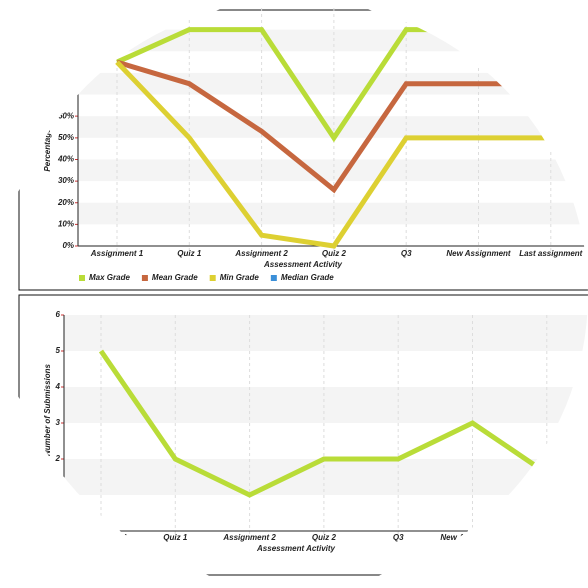  I want to click on legend-label: Mean Grade, so click(175, 277).